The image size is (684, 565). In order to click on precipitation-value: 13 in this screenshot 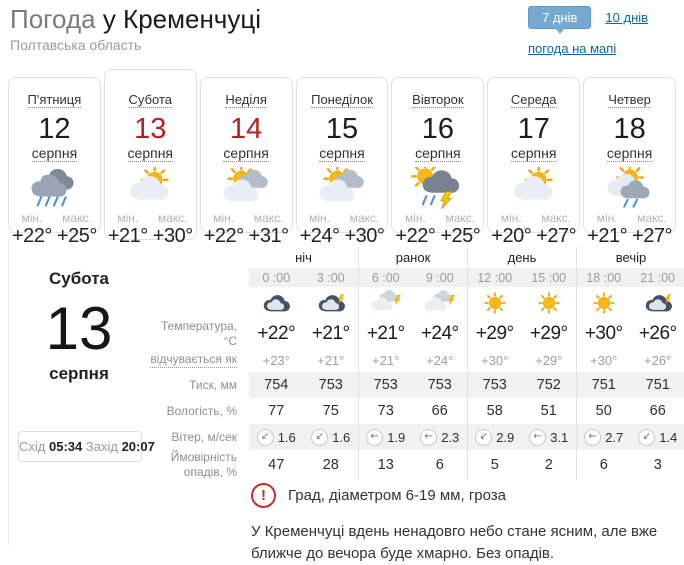, I will do `click(385, 465)`.